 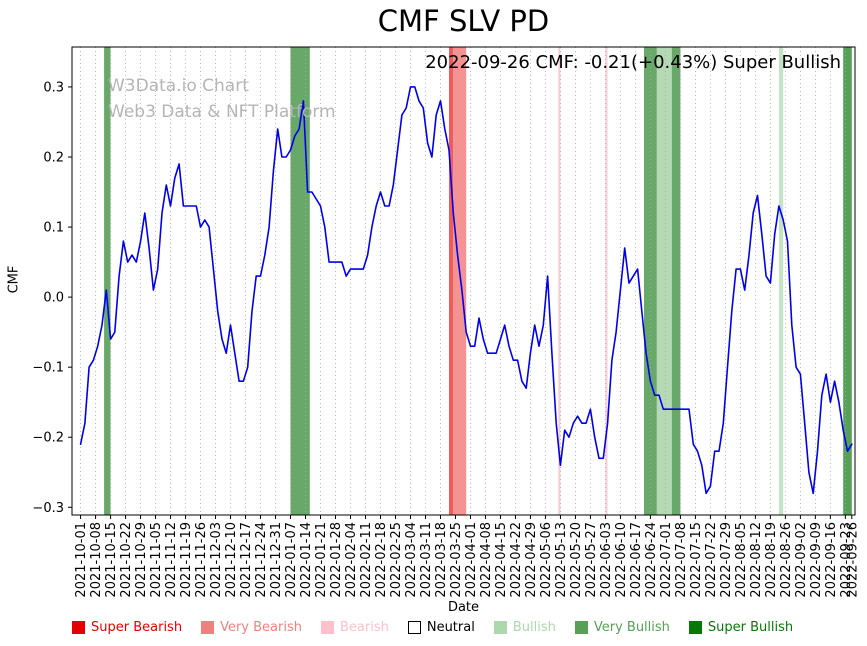 What do you see at coordinates (636, 560) in the screenshot?
I see `x-tick-label: 2022-06-17` at bounding box center [636, 560].